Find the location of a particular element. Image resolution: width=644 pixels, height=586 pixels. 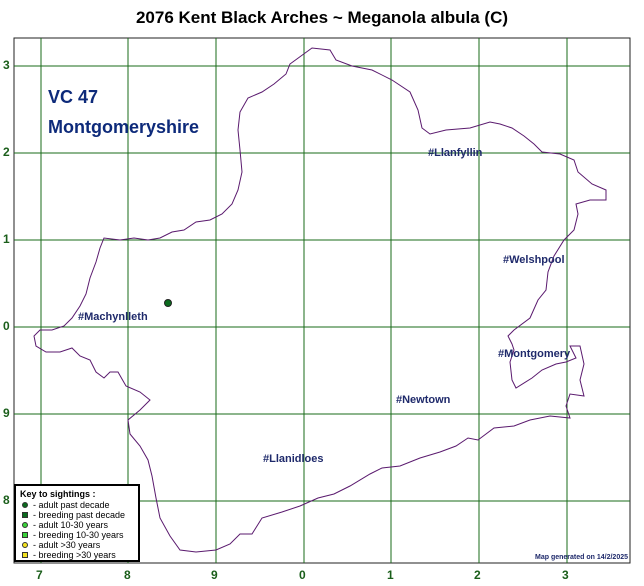

vice-county-block: VC 47 Montgomeryshire is located at coordinates (123, 112).